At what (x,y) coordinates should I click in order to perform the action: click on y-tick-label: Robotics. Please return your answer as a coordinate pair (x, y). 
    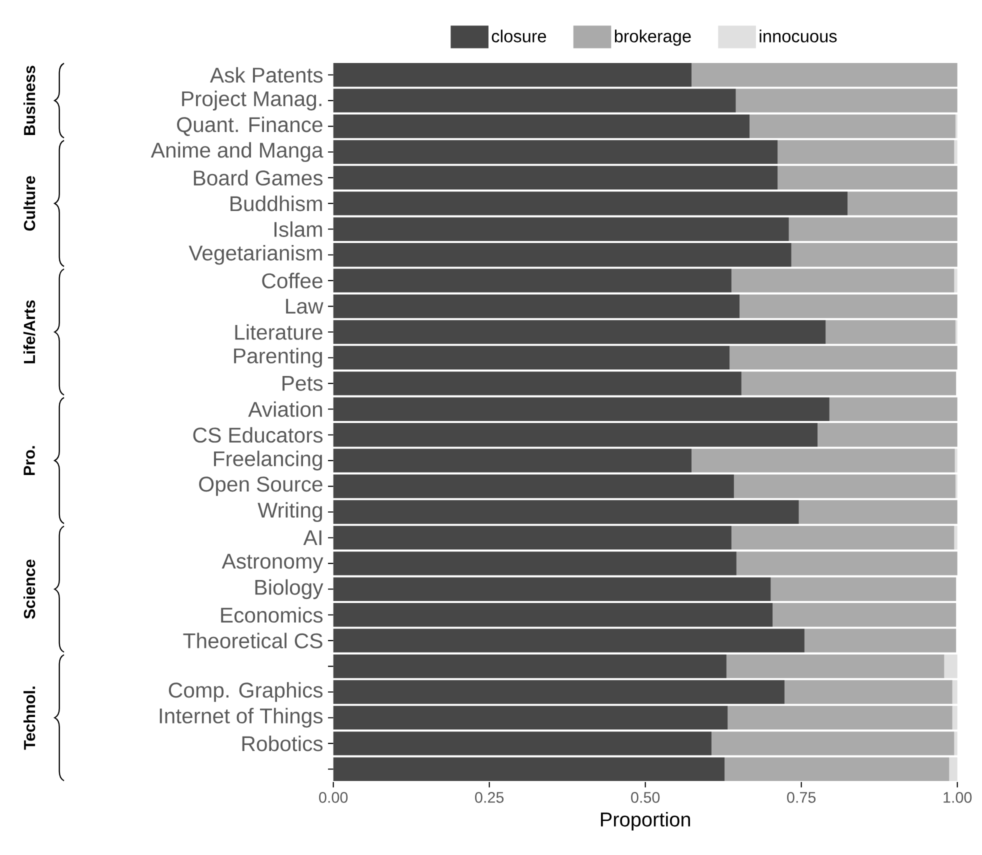
    Looking at the image, I should click on (282, 744).